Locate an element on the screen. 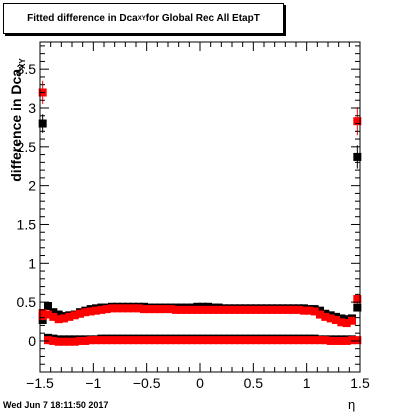 This screenshot has height=414, width=400. timestamp: Wed Jun 7 18:11:50 2017 is located at coordinates (56, 405).